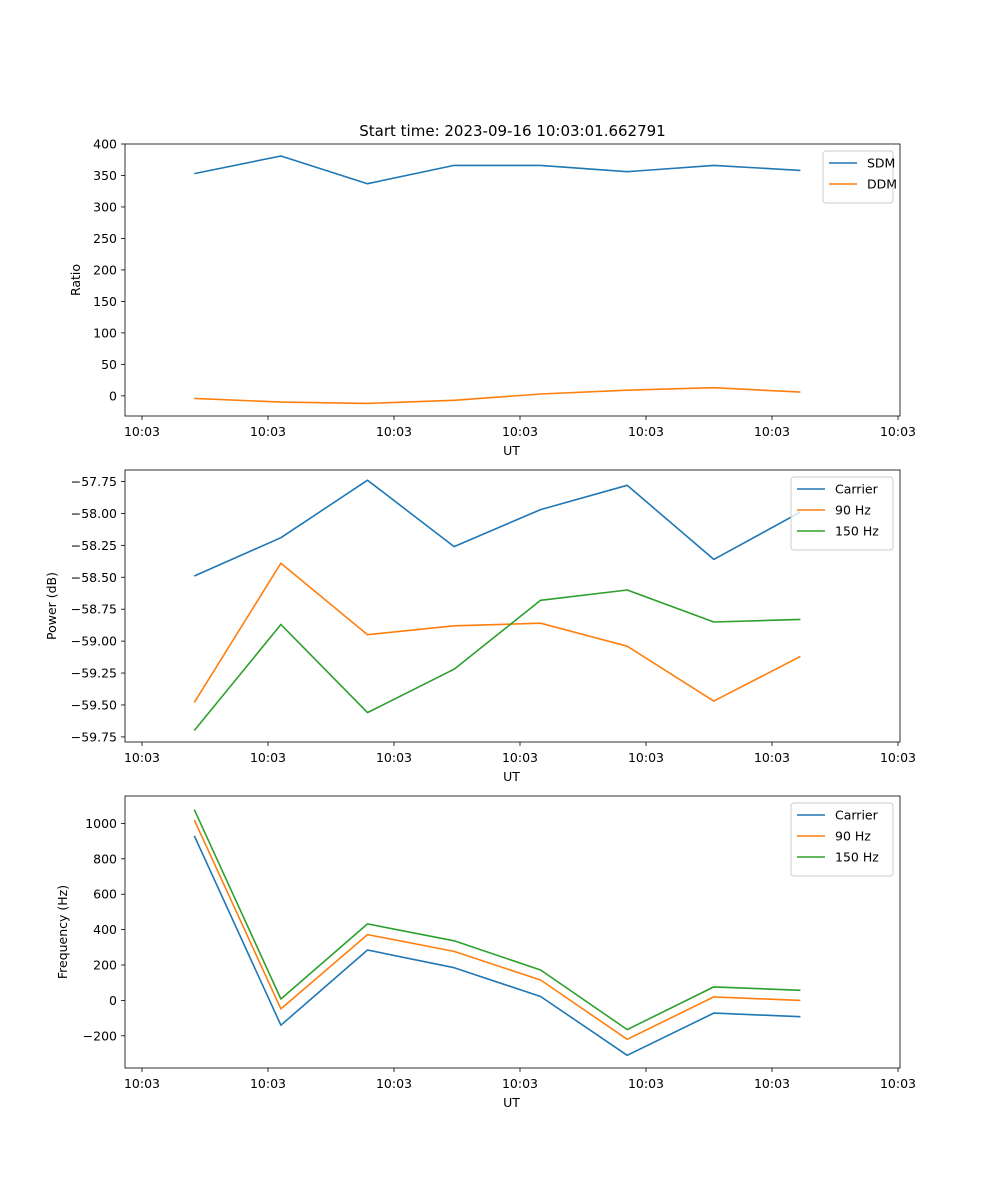 The image size is (1000, 1200). What do you see at coordinates (105, 238) in the screenshot?
I see `y-tick-label: 250` at bounding box center [105, 238].